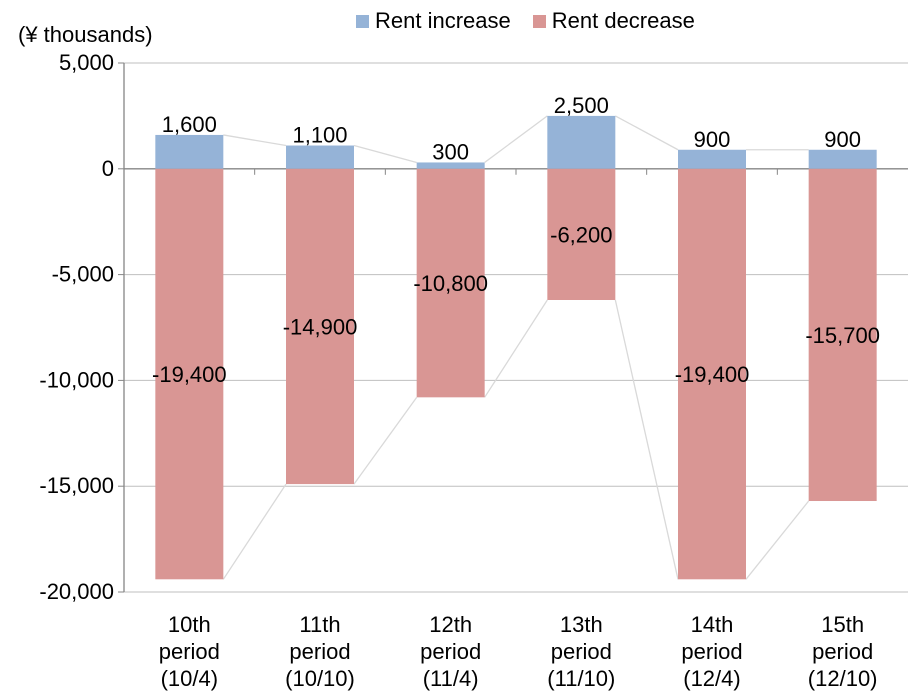 This screenshot has height=698, width=918. I want to click on x-category-label: 15th, so click(842, 624).